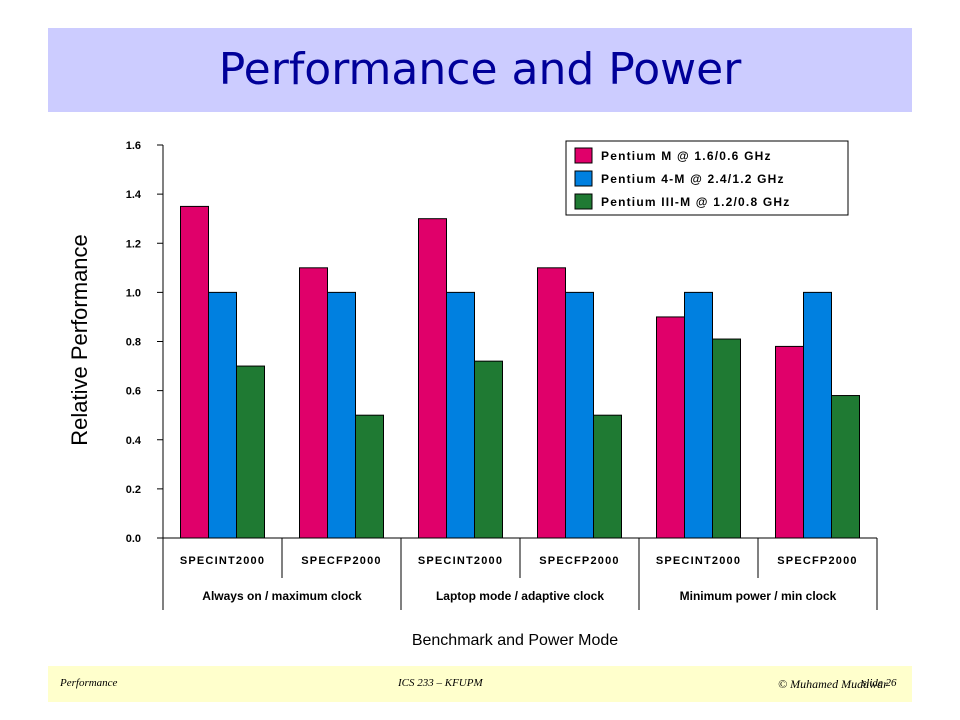  Describe the element at coordinates (879, 683) in the screenshot. I see `footer-slide-number: slide 26` at that location.